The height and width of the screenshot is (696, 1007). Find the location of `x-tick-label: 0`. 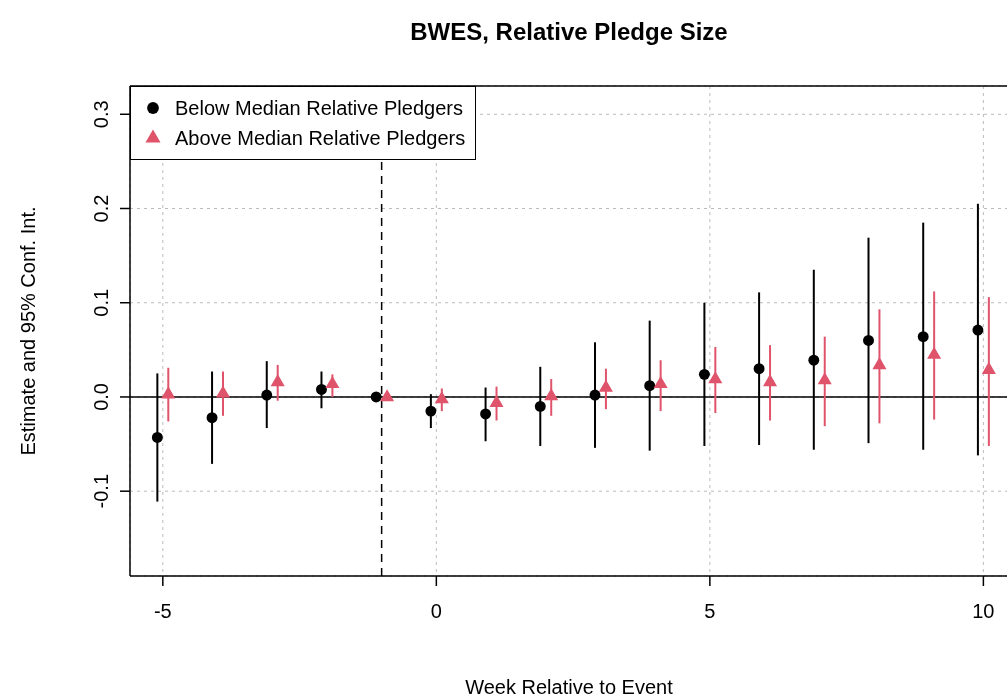

x-tick-label: 0 is located at coordinates (436, 611).